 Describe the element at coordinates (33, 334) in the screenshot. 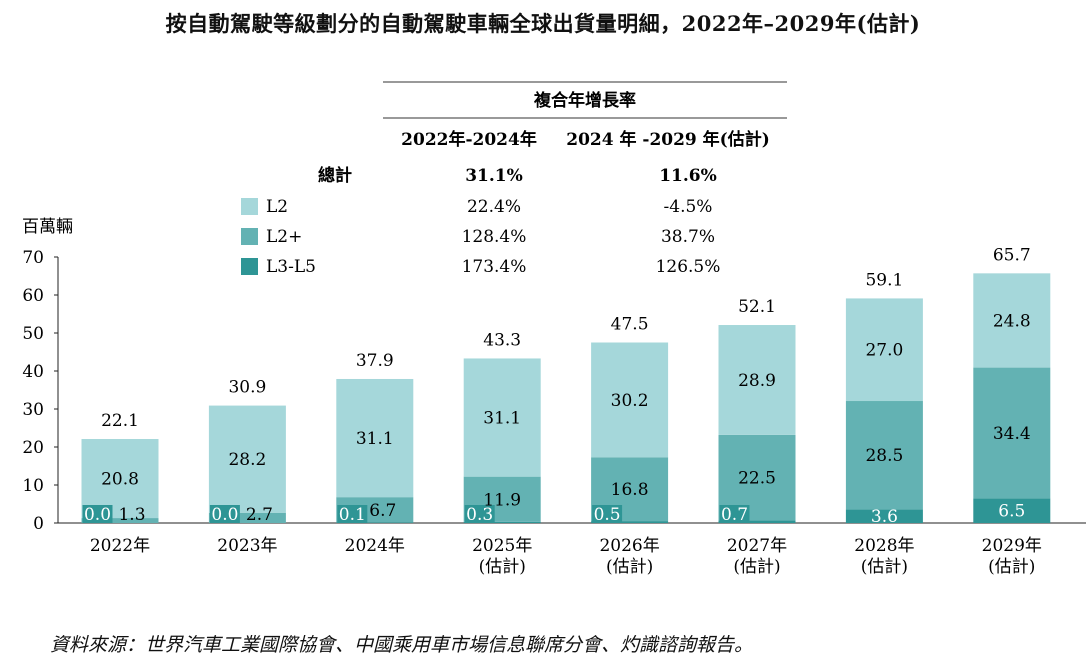

I see `y-tick-label: 50` at that location.